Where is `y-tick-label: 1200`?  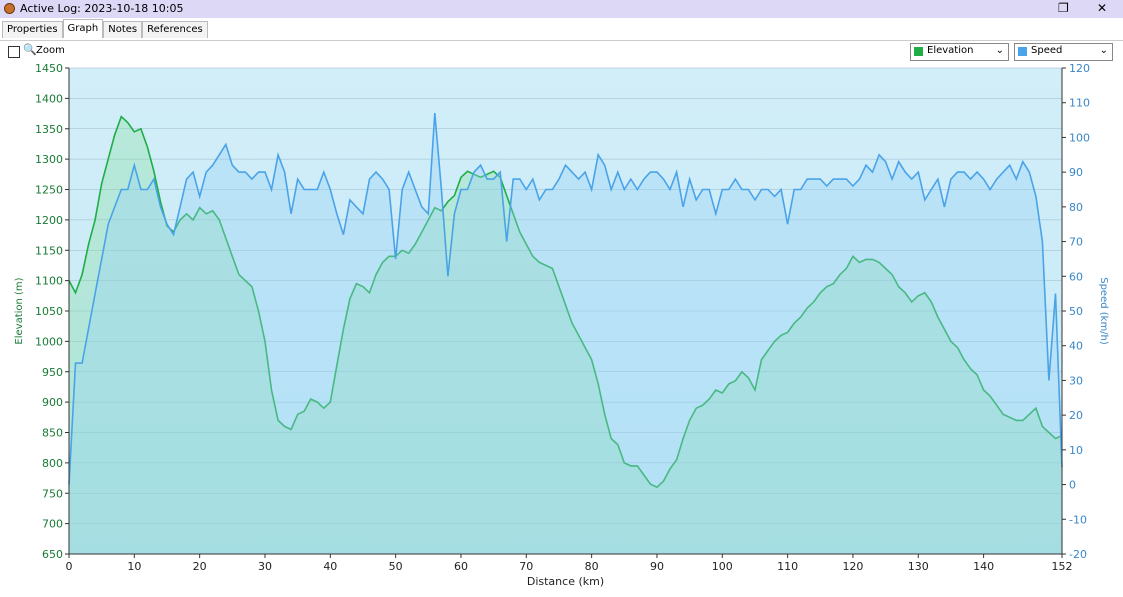
y-tick-label: 1200 is located at coordinates (49, 220).